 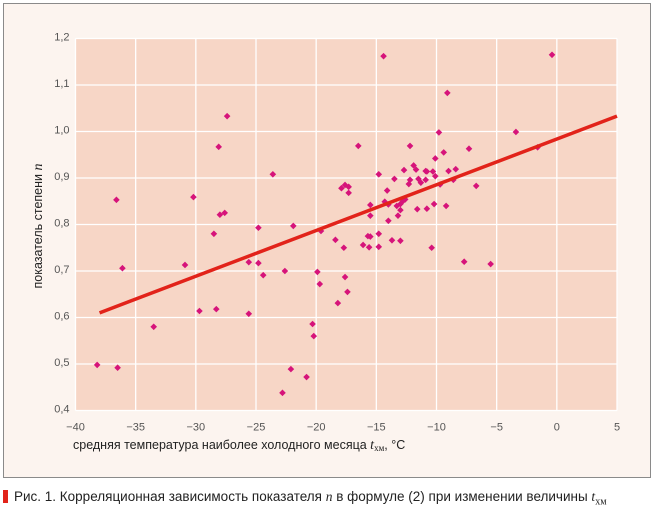 I want to click on y-tick-label: 1,2, so click(x=61, y=38).